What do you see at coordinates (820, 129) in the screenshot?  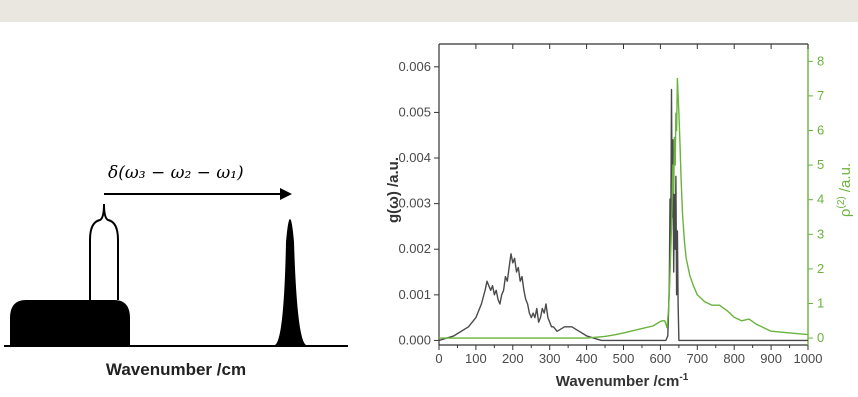 I see `right-y-tick-label: 6` at bounding box center [820, 129].